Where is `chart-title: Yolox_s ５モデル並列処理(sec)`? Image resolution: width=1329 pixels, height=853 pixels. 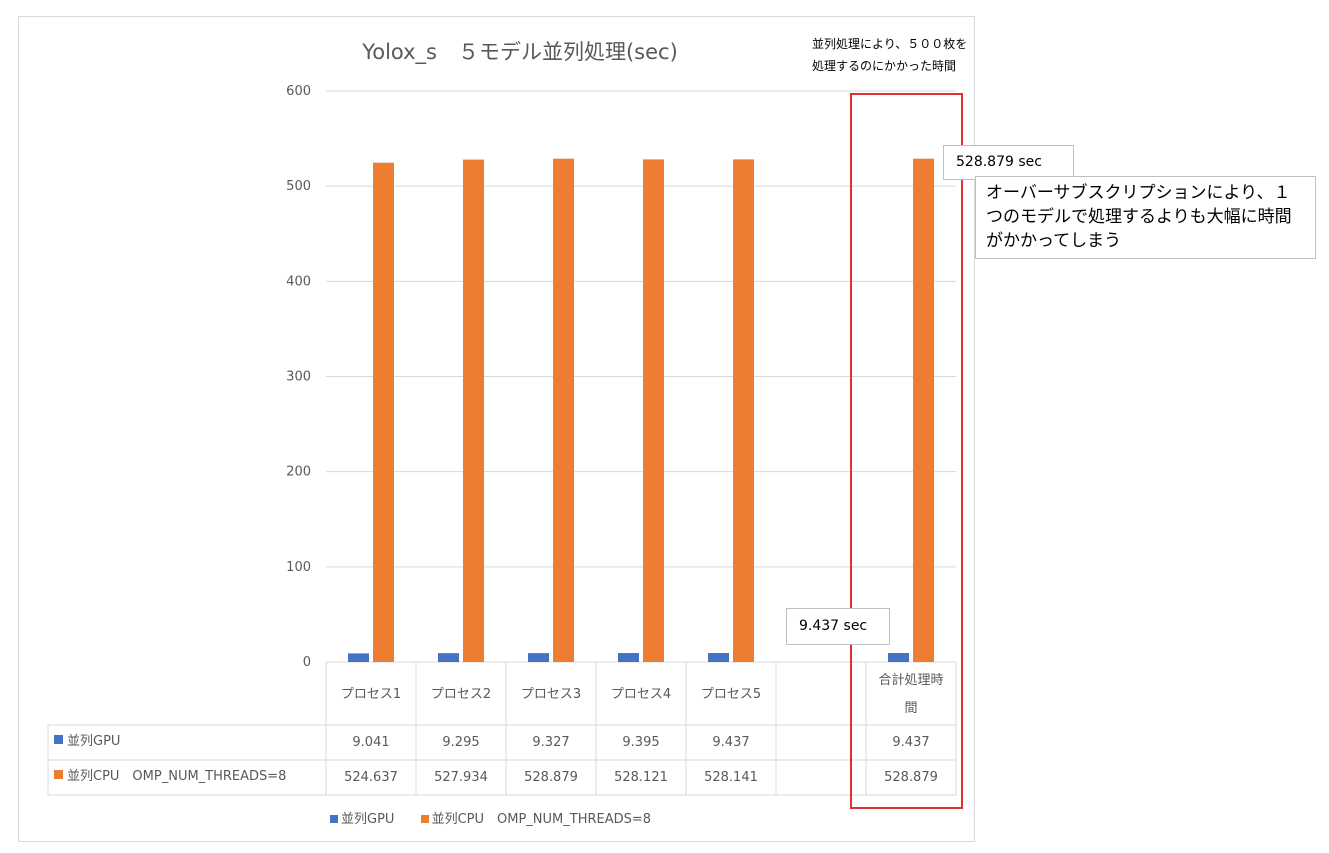
chart-title: Yolox_s ５モデル並列処理(sec) is located at coordinates (520, 52).